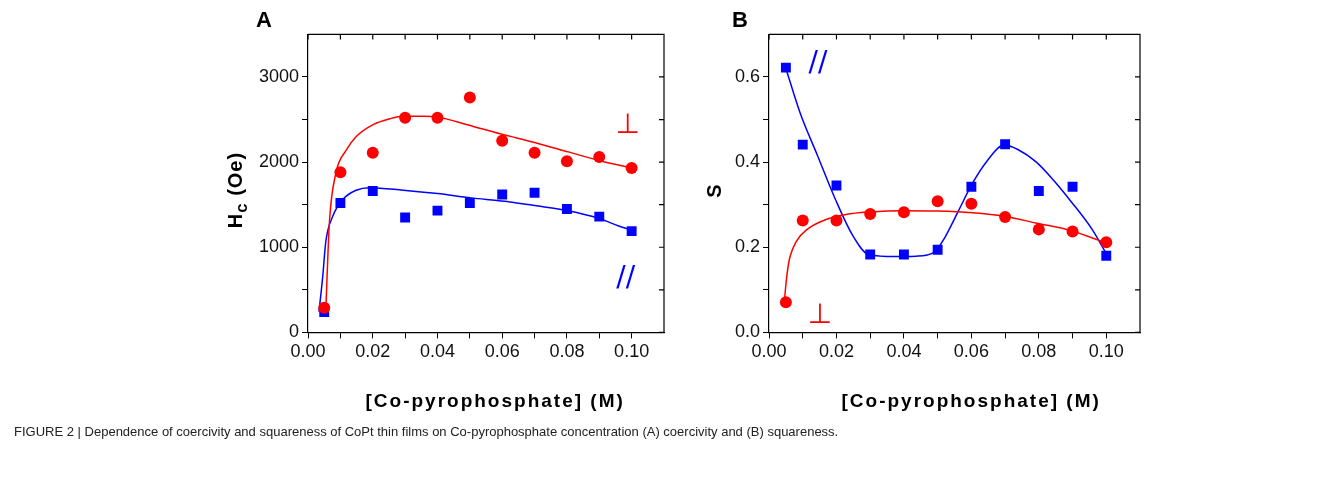  Describe the element at coordinates (279, 246) in the screenshot. I see `y-tick-label: 1000` at that location.